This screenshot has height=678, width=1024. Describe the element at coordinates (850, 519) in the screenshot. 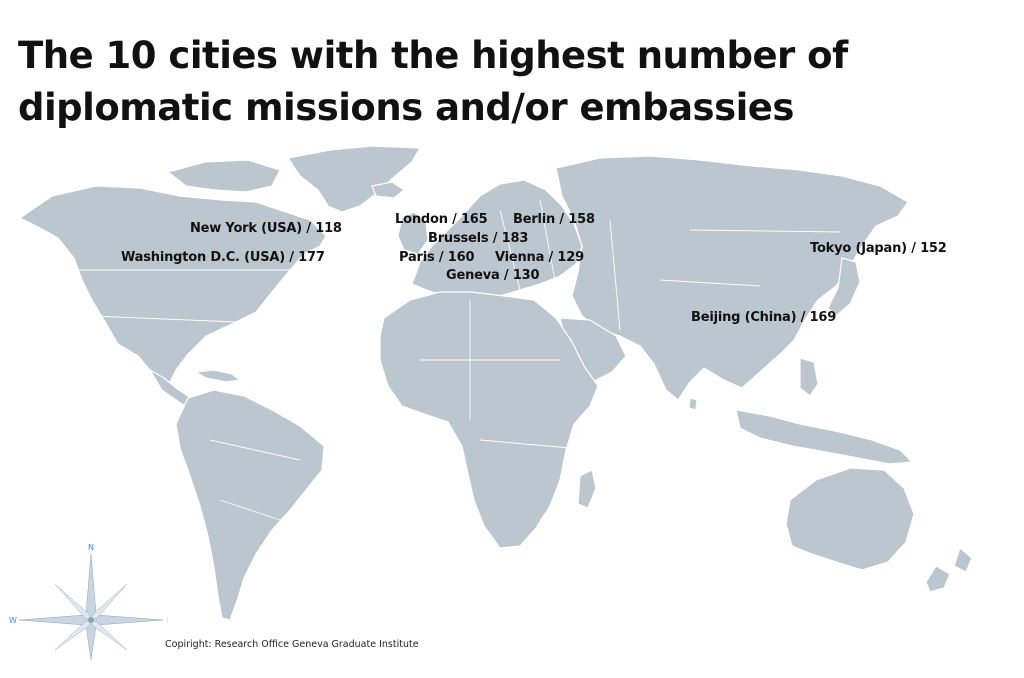

I see `australia-shape` at that location.